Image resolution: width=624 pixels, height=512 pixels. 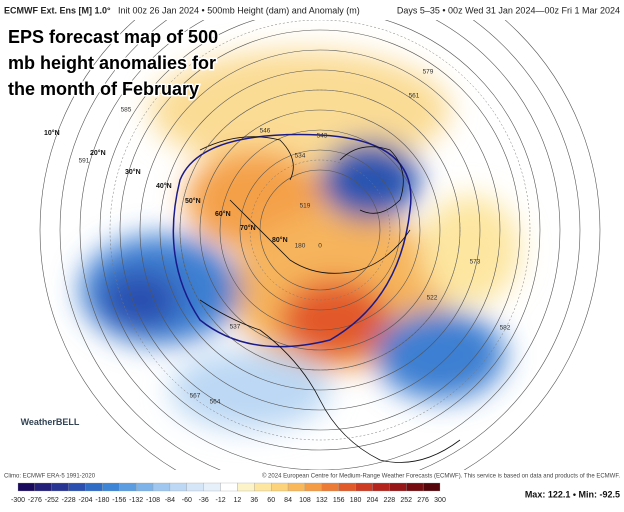 I want to click on colorbar-label: 300, so click(x=440, y=500).